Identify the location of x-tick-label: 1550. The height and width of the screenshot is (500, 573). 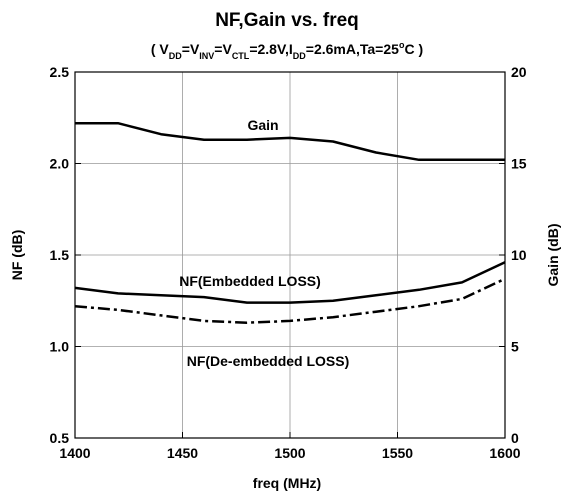
(397, 453).